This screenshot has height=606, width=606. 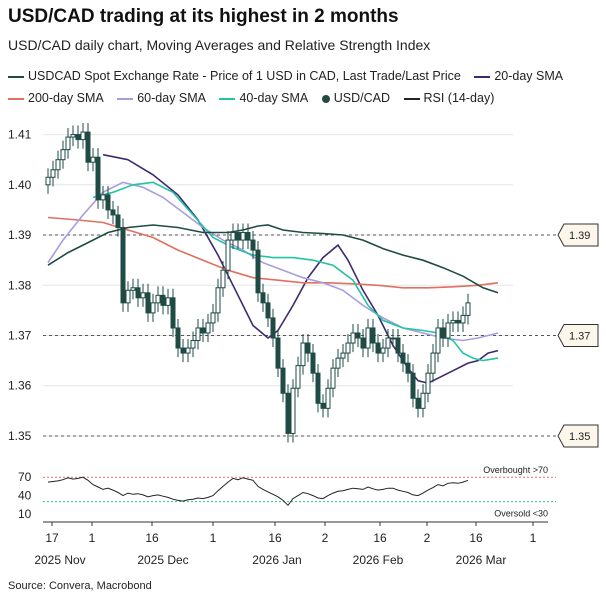 I want to click on legend-label: 200-day SMA, so click(x=66, y=98).